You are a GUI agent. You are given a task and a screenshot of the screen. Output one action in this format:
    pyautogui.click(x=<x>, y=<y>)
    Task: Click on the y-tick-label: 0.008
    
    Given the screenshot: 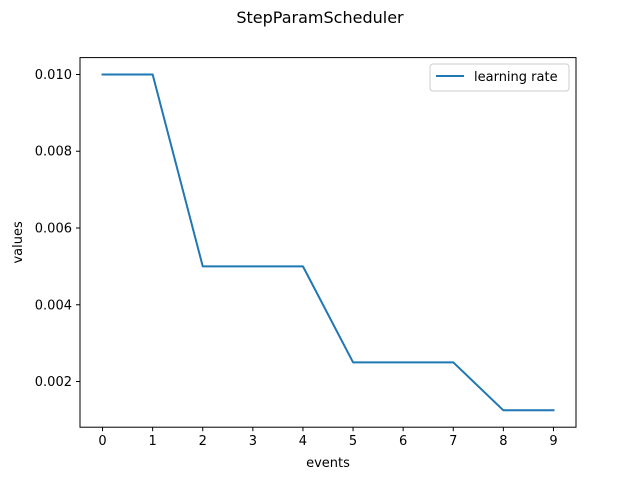 What is the action you would take?
    pyautogui.click(x=53, y=152)
    